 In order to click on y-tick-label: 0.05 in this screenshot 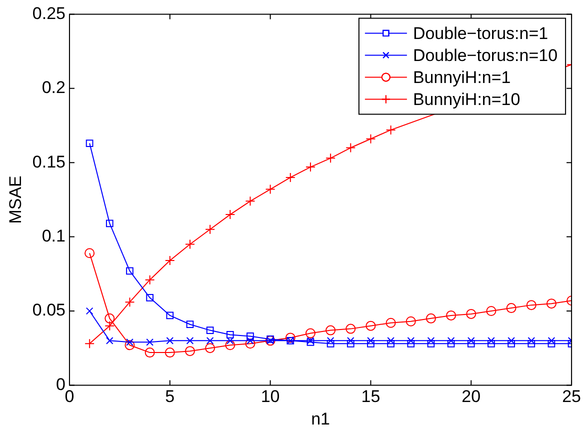, I will do `click(49, 310)`.